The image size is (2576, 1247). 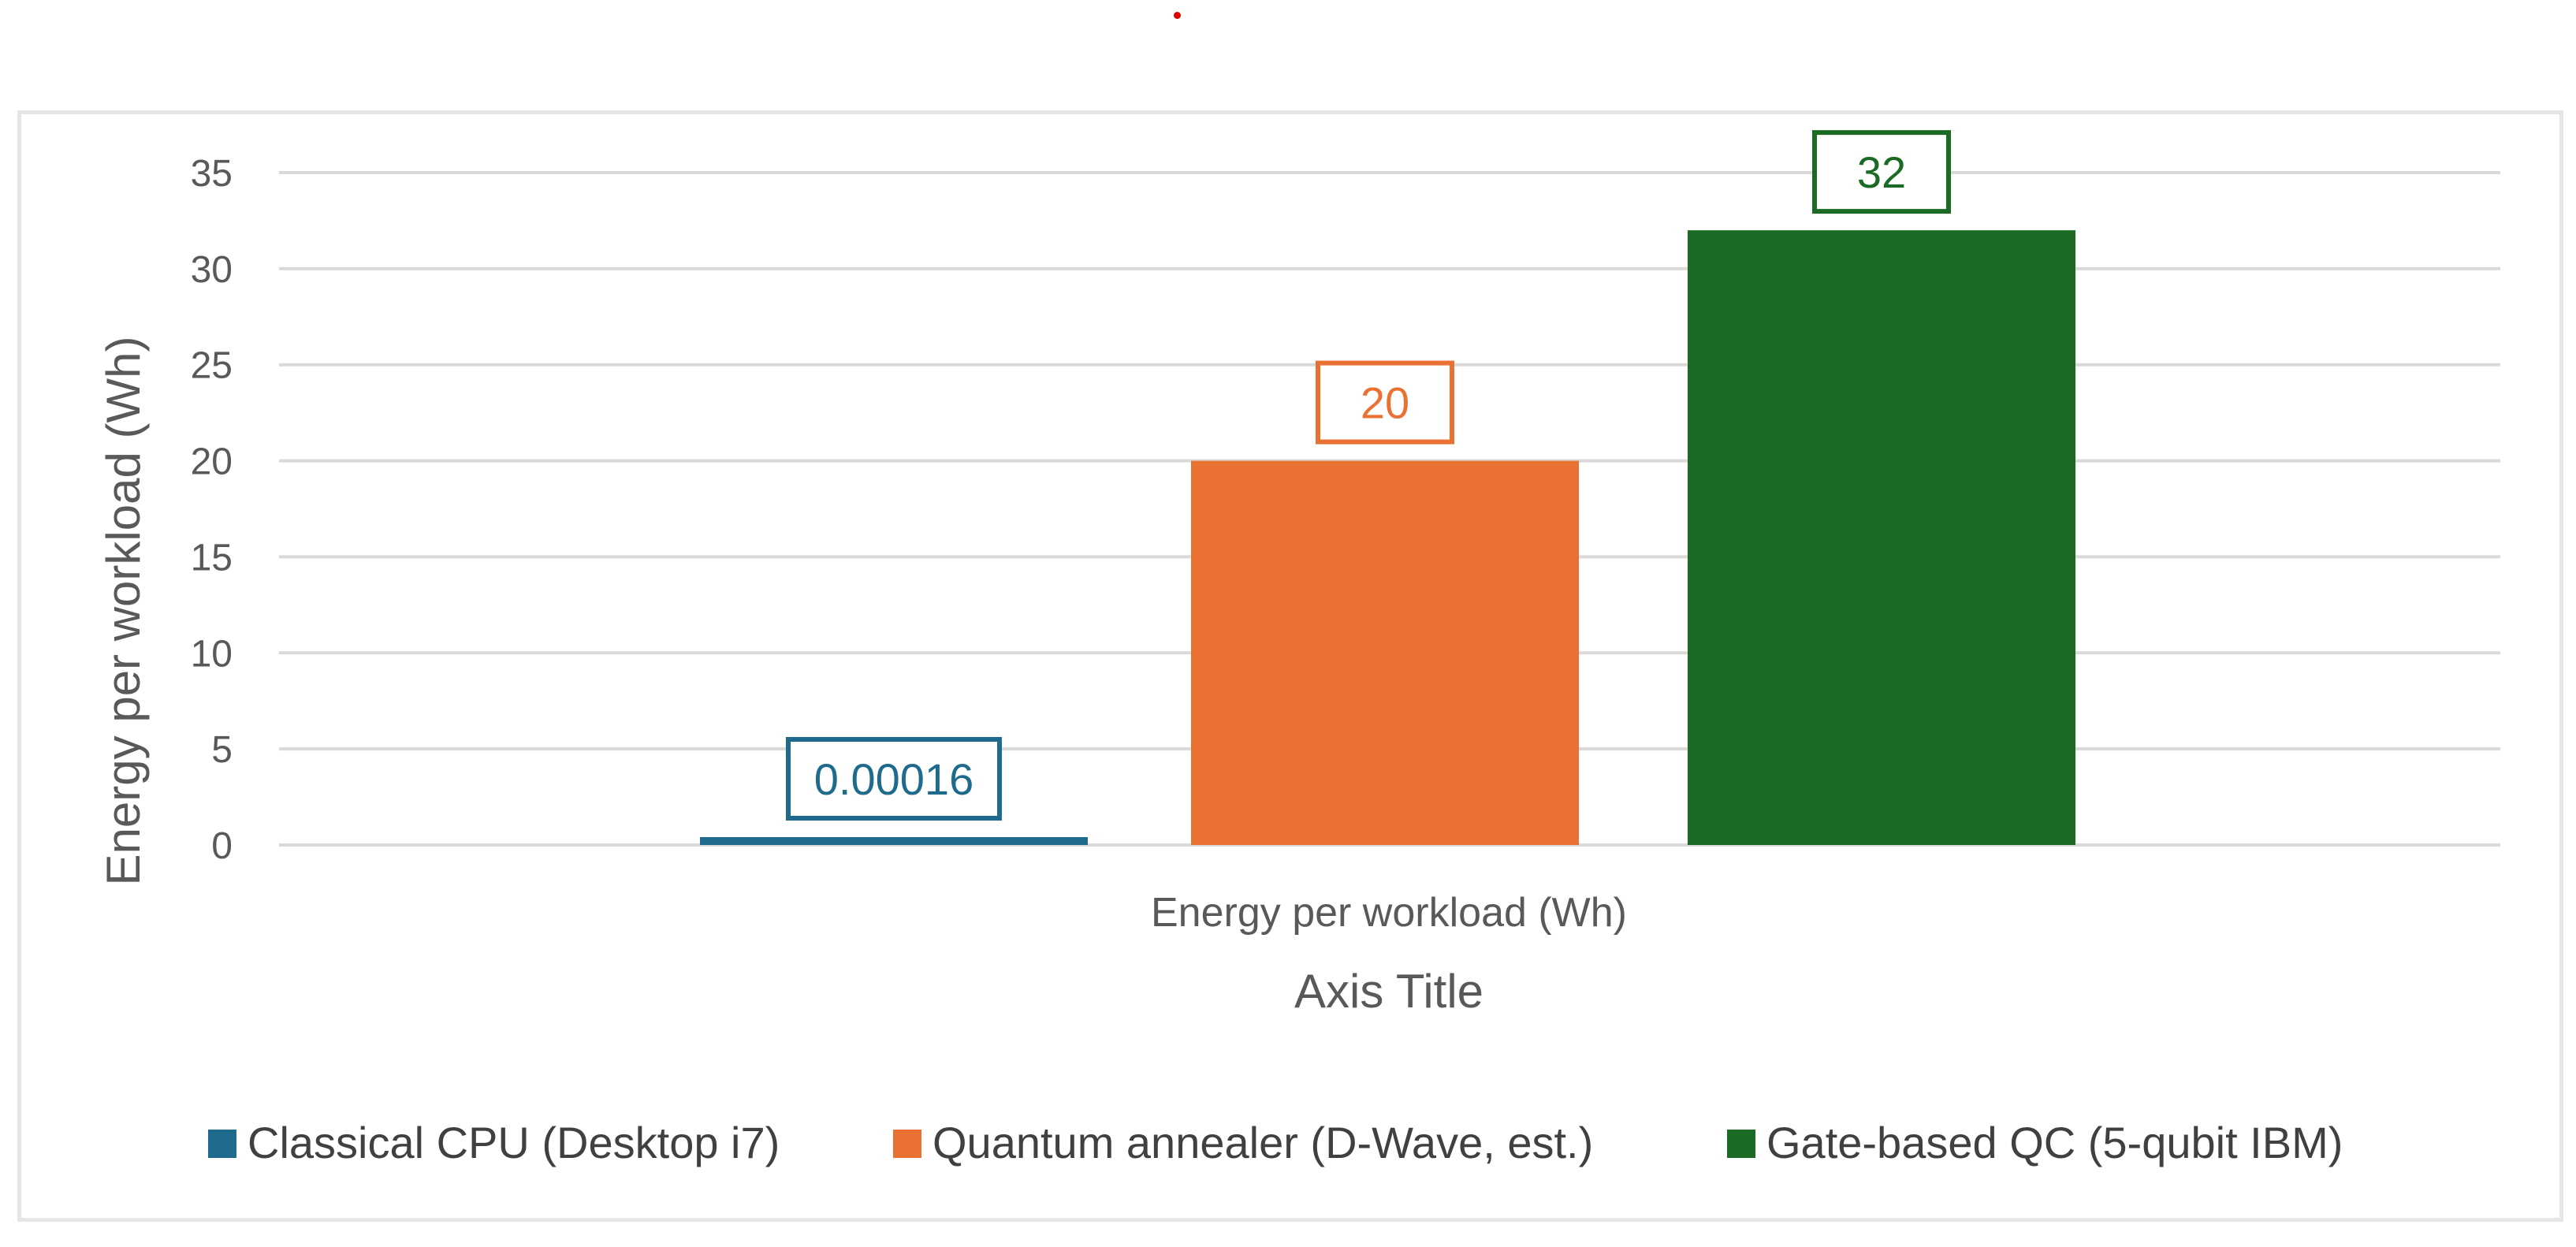 What do you see at coordinates (212, 174) in the screenshot?
I see `y-tick-label: 35` at bounding box center [212, 174].